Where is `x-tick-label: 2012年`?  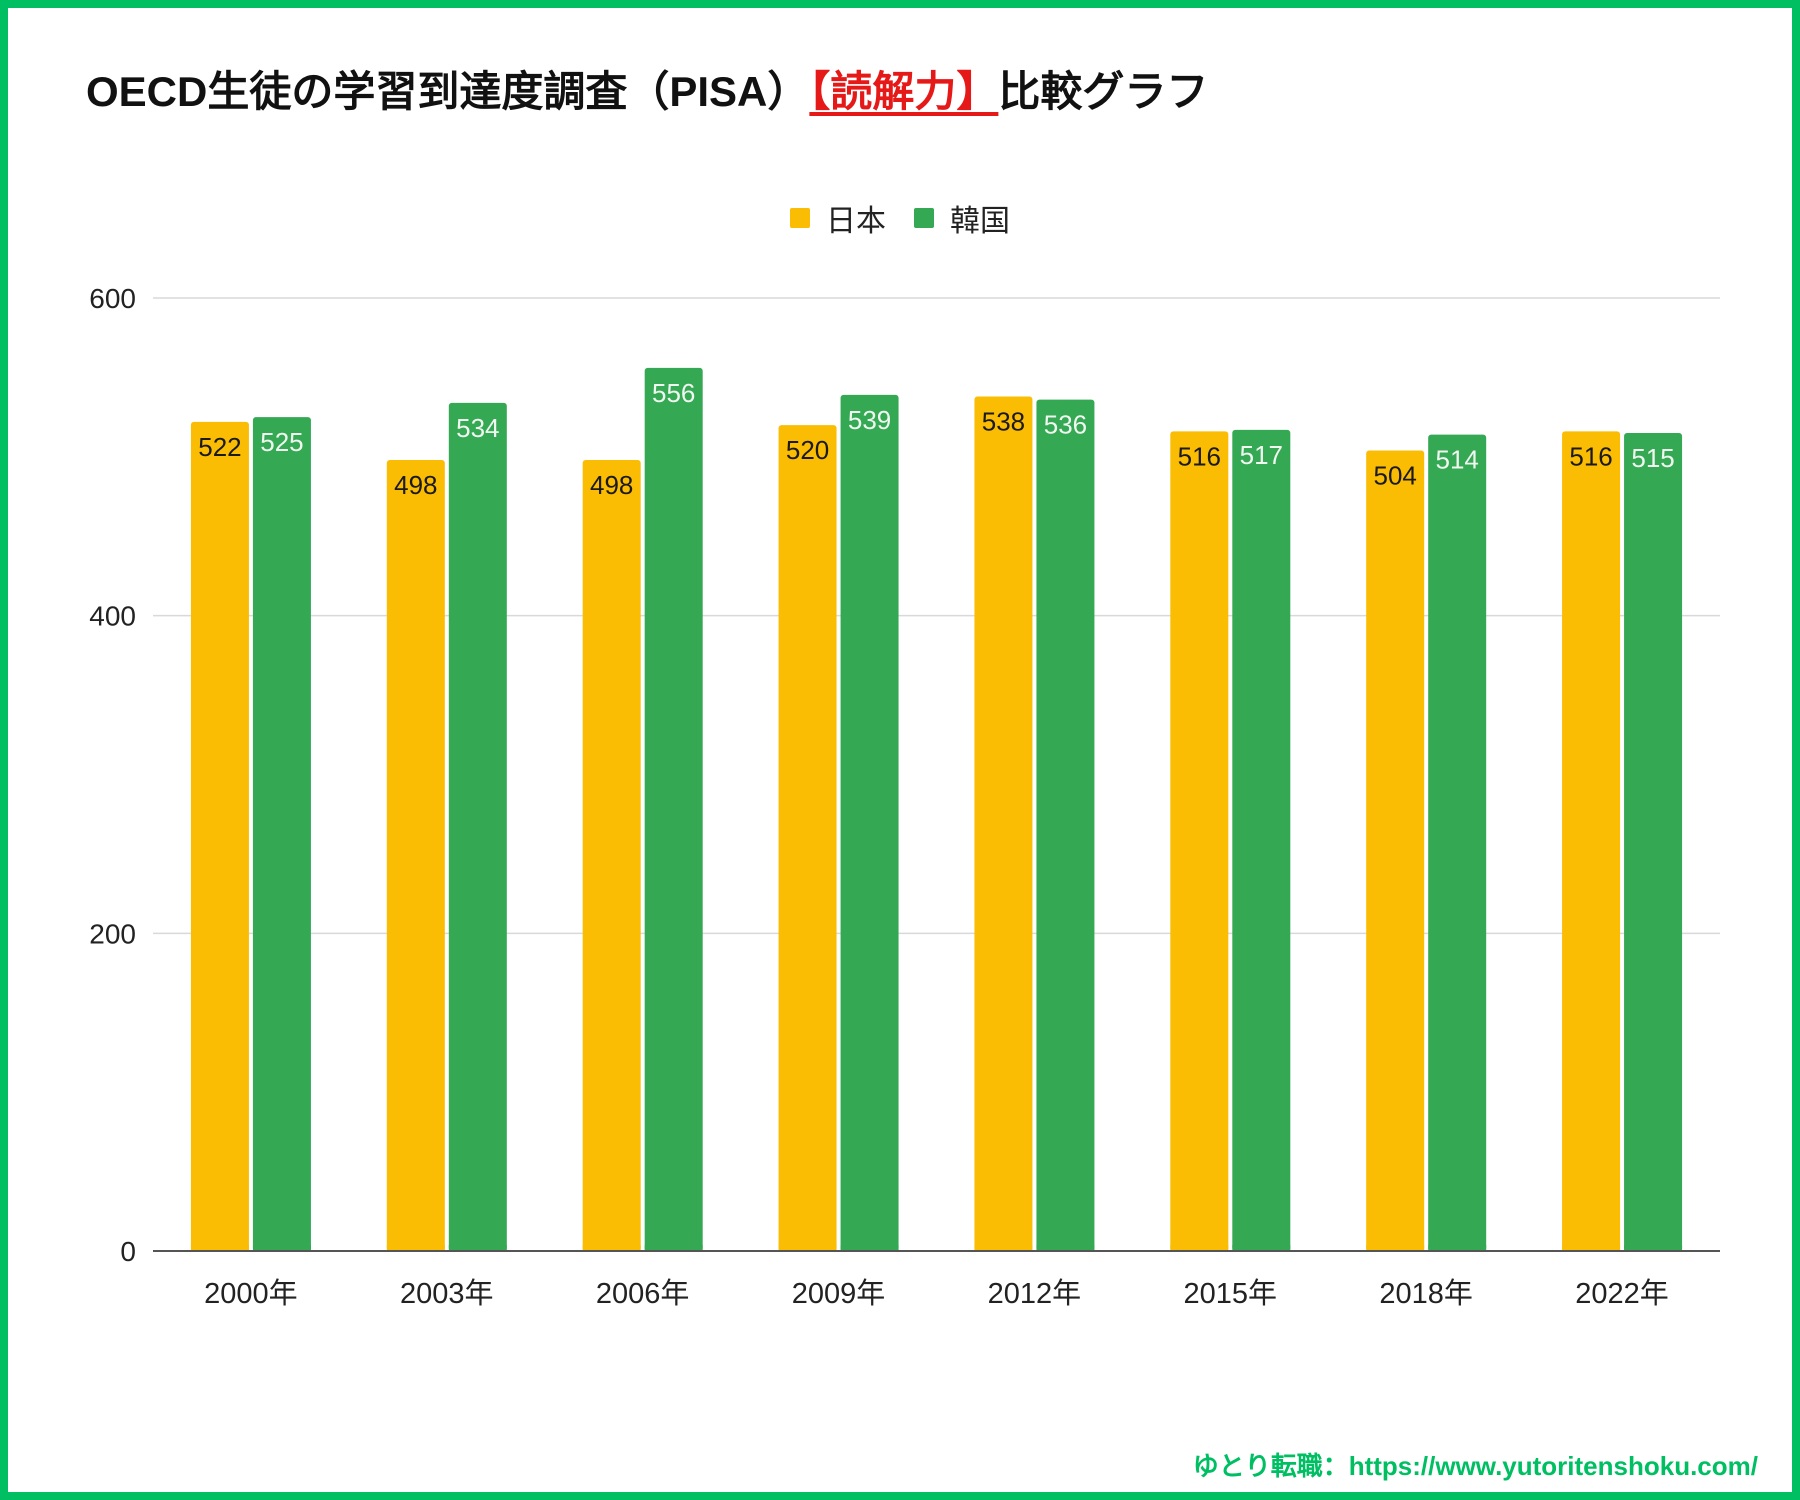 x-tick-label: 2012年 is located at coordinates (1035, 1293).